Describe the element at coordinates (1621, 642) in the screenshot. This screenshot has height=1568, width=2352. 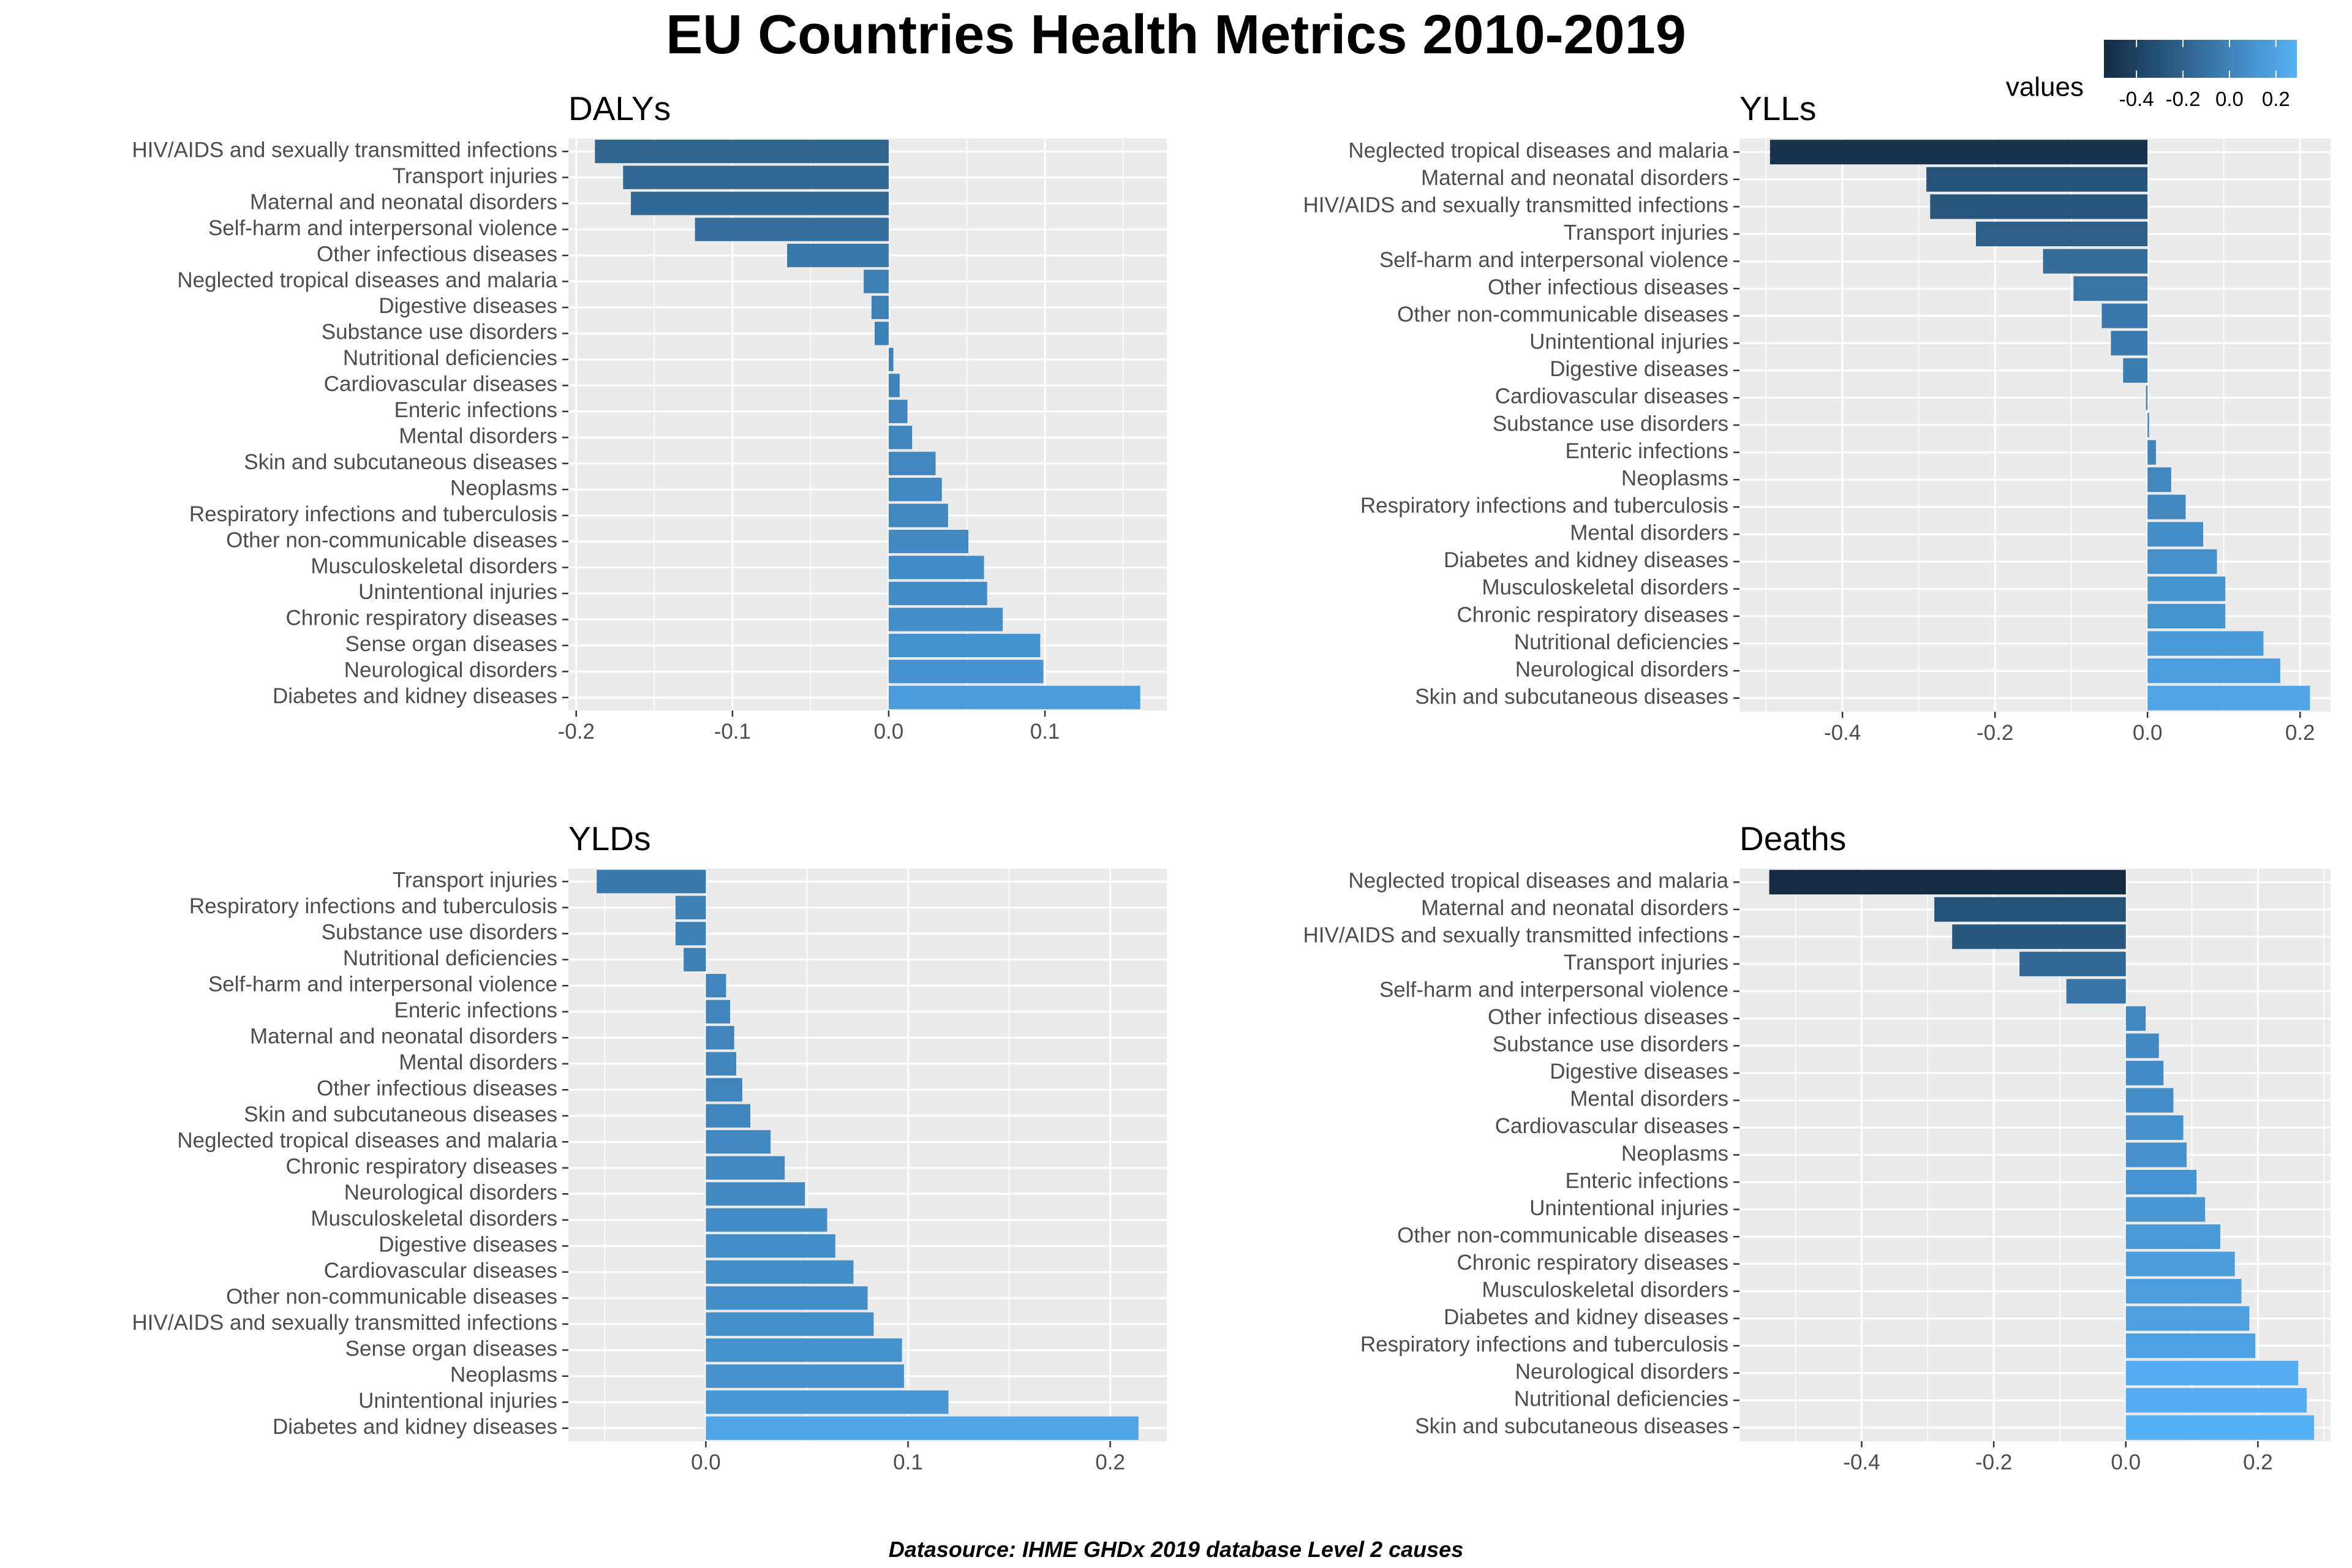
I see `category-label: Nutritional deficiencies` at that location.